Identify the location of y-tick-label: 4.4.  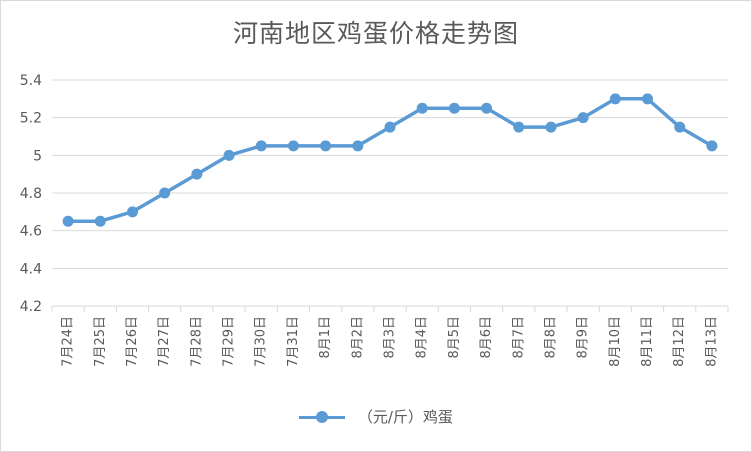
(31, 269).